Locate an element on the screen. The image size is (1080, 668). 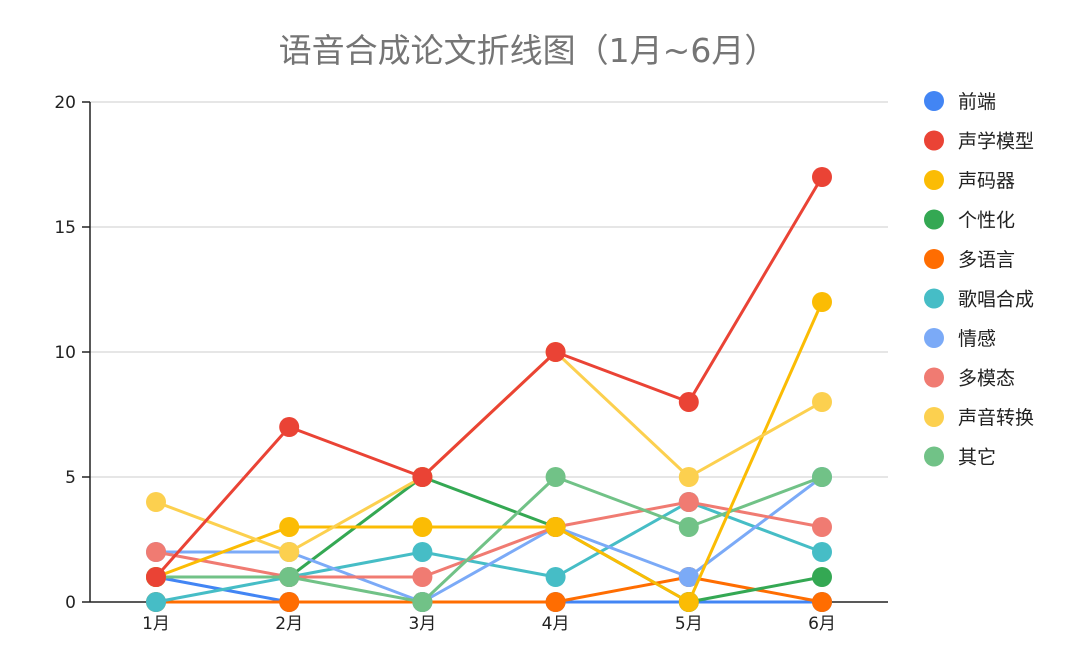
legend-item: 多语言 is located at coordinates (969, 260).